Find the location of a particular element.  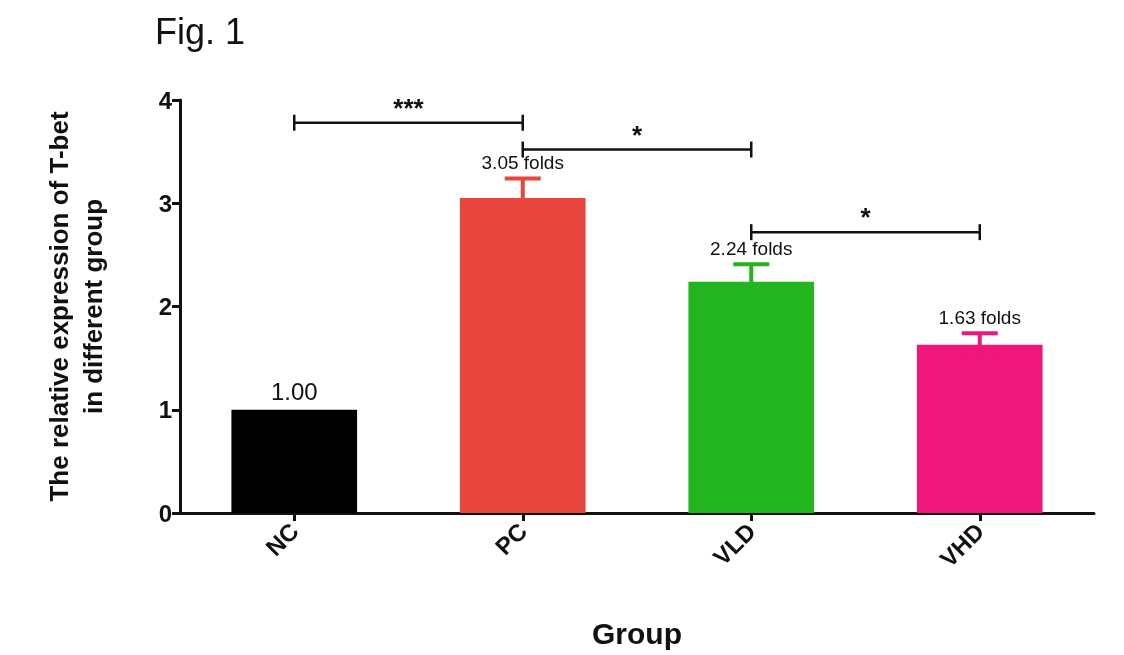

annotation: *** is located at coordinates (409, 107).